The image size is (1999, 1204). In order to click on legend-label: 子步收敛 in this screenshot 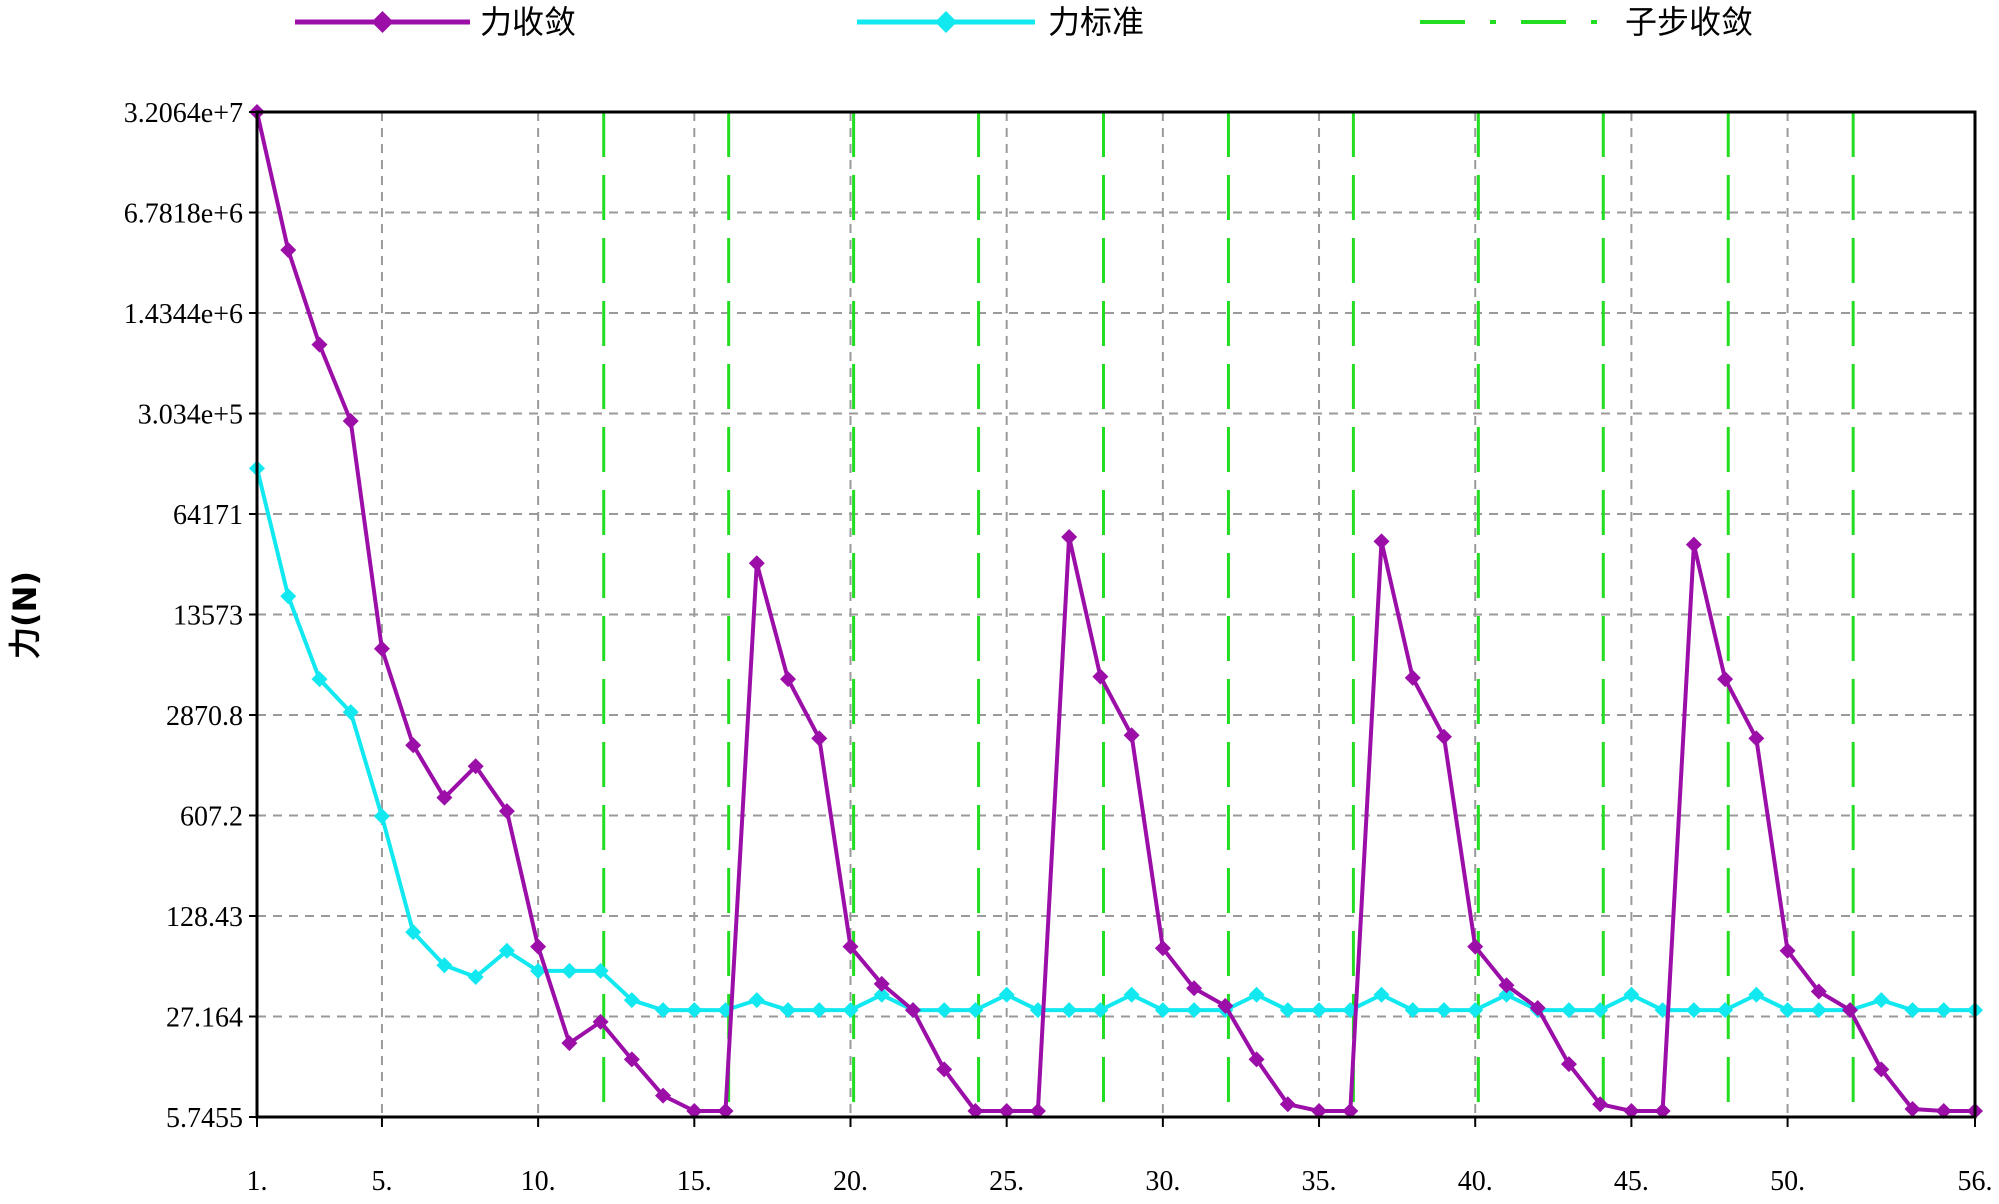, I will do `click(1689, 22)`.